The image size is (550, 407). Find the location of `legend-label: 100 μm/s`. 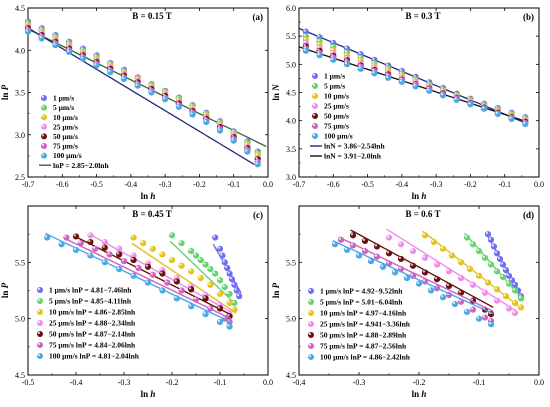

legend-label: 100 μm/s is located at coordinates (67, 155).